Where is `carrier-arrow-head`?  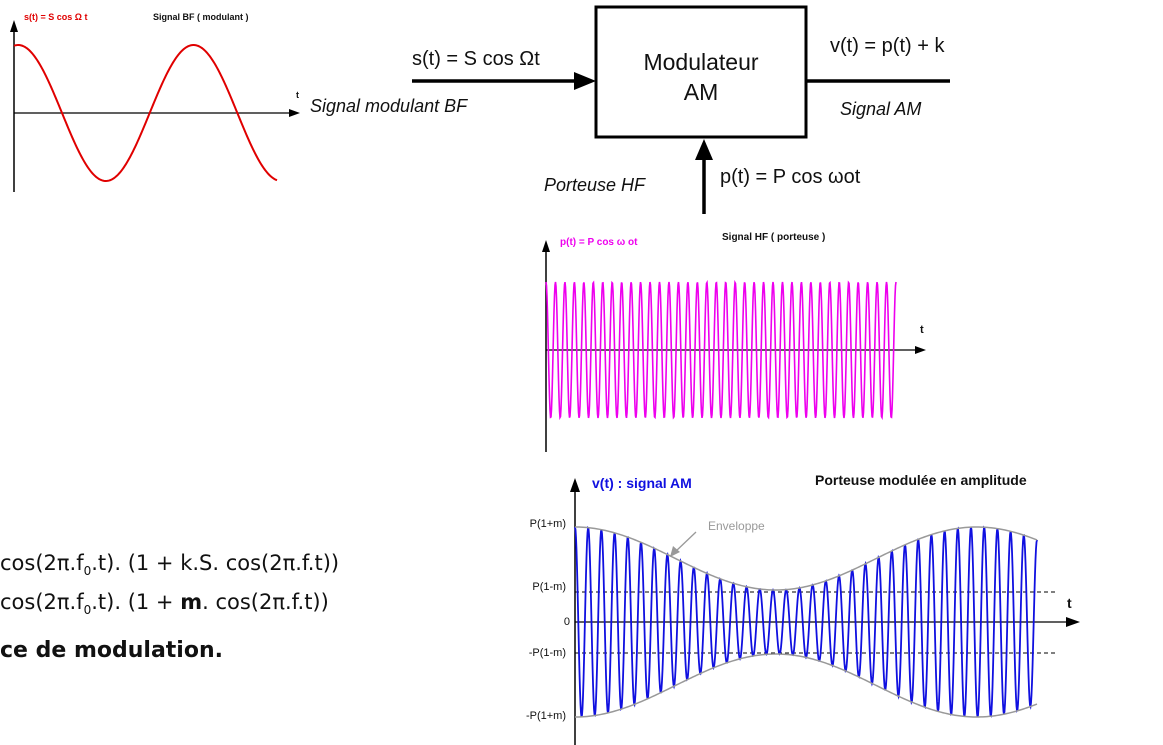
carrier-arrow-head is located at coordinates (704, 149).